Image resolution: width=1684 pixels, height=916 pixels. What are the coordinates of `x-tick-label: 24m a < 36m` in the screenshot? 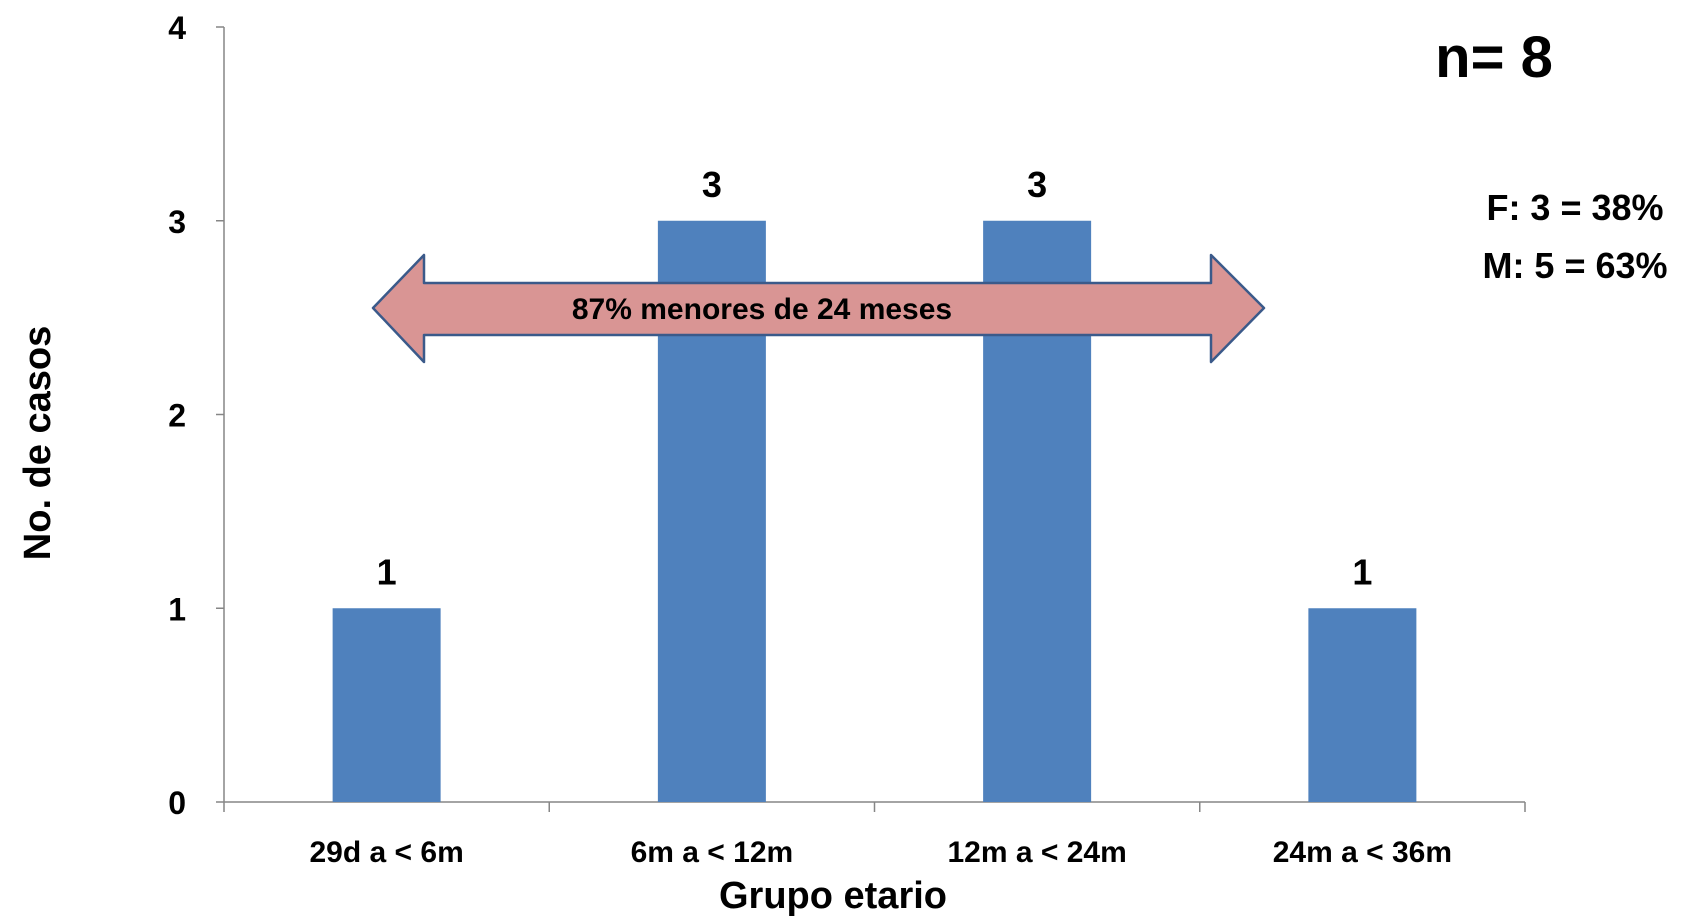 It's located at (1362, 852).